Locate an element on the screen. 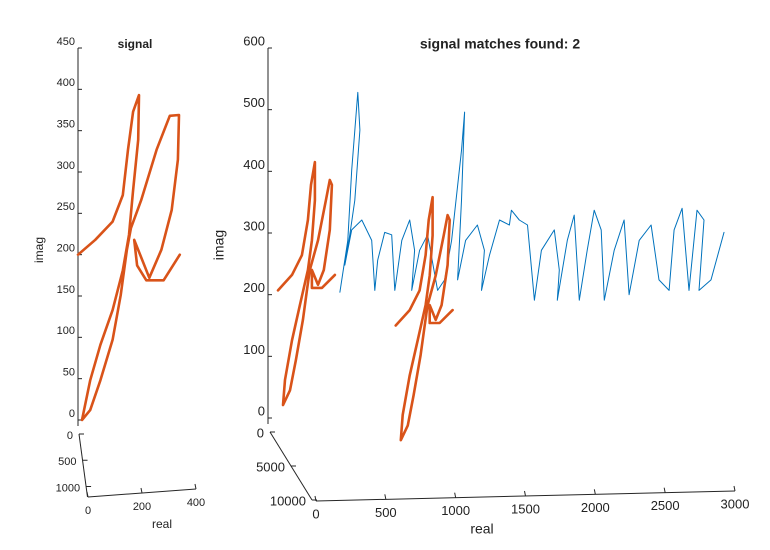 This screenshot has width=770, height=550. x-tick-label: 500 is located at coordinates (386, 512).